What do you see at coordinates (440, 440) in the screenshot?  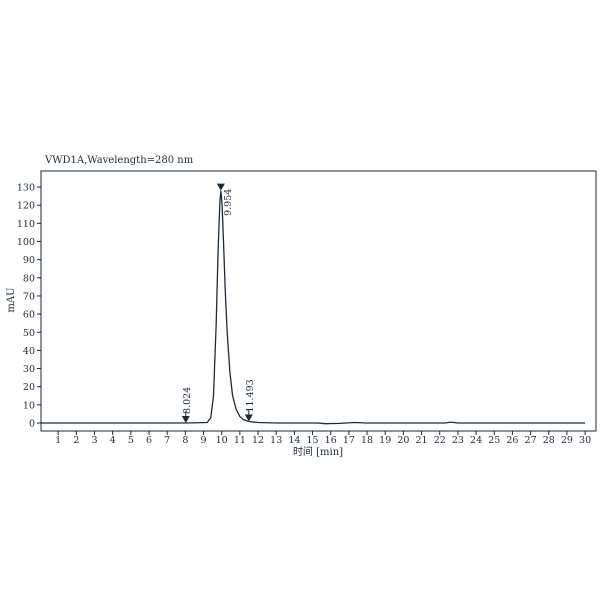 I see `x-tick-label: 22` at bounding box center [440, 440].